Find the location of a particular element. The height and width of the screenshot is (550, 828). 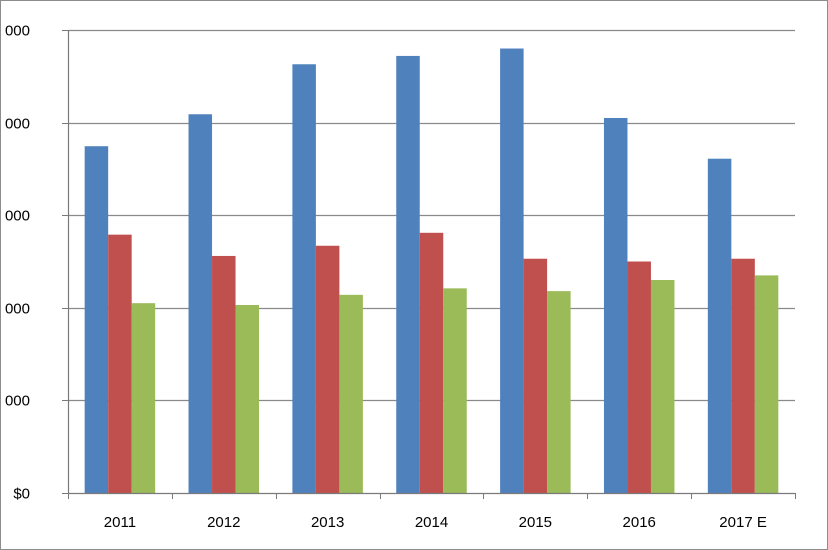

bar-series-3-2017-e is located at coordinates (766, 384).